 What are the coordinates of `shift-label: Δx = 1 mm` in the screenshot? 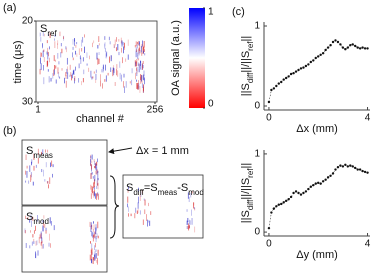 It's located at (162, 151).